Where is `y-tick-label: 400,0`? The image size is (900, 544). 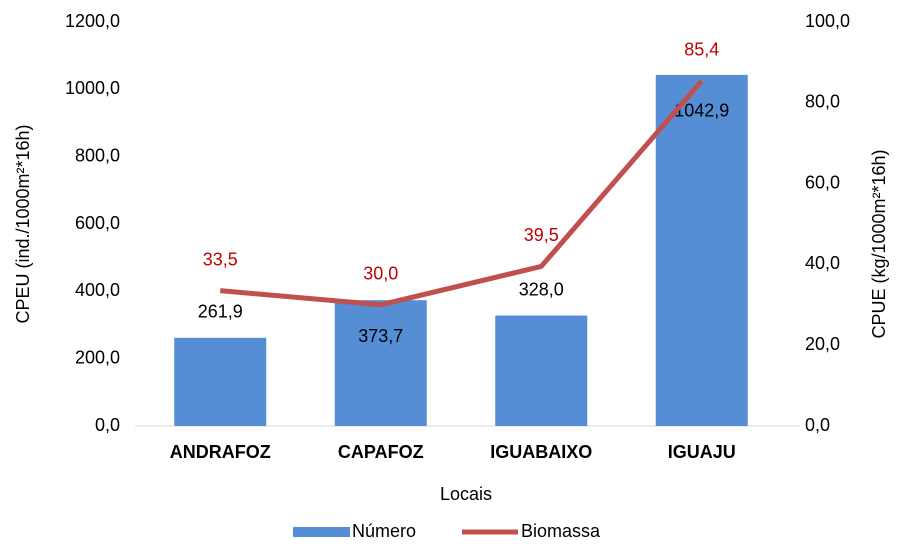
y-tick-label: 400,0 is located at coordinates (97, 290).